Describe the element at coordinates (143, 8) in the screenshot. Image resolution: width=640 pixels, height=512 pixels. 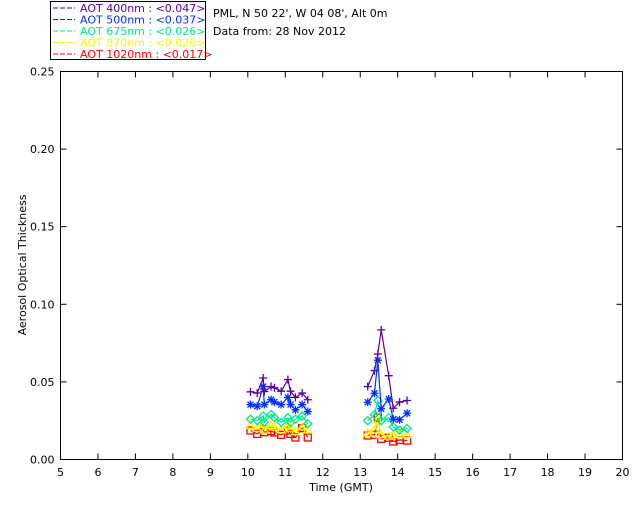
I see `legend-entry: AOT 400nm : <0.047>` at that location.